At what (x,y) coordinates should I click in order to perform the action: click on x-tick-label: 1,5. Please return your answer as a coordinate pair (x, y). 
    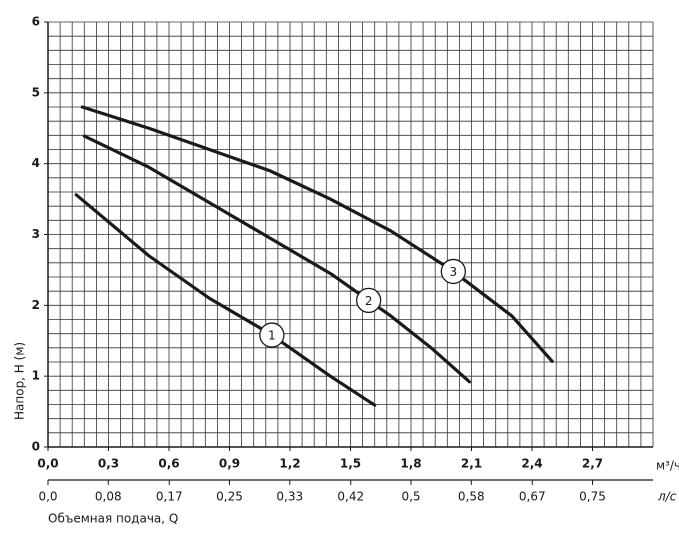
    Looking at the image, I should click on (350, 464).